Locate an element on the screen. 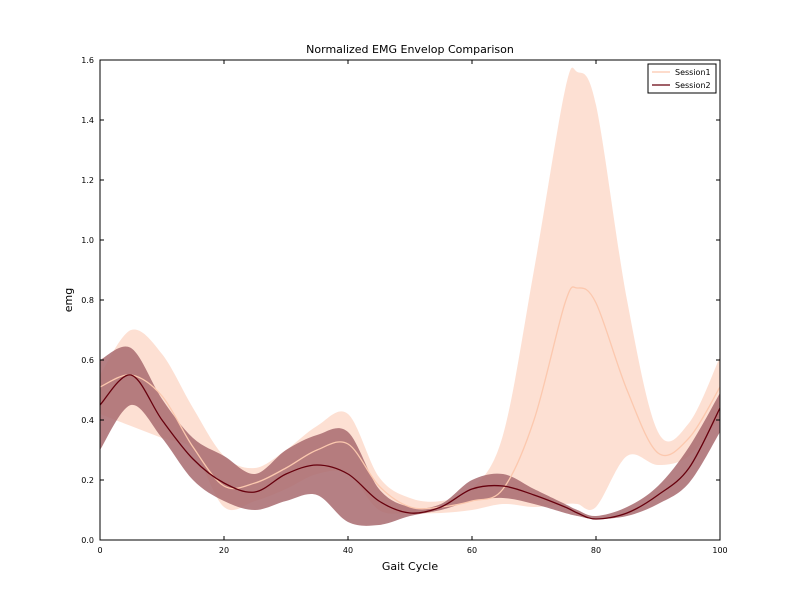  x-tick-label: 80 is located at coordinates (596, 550).